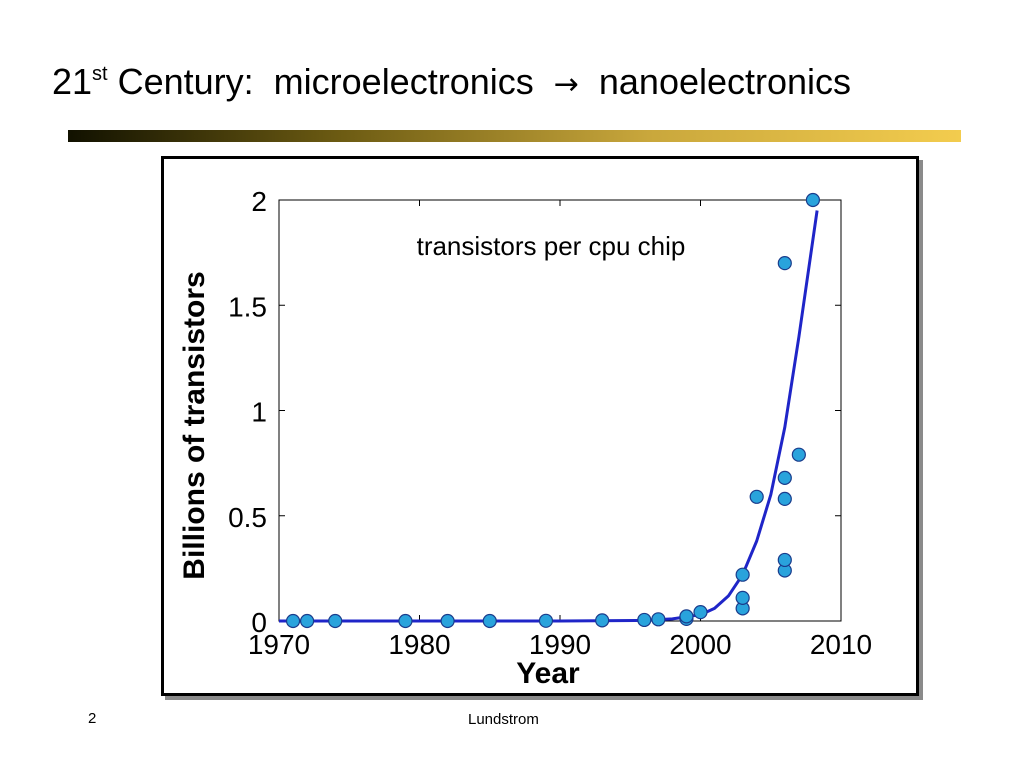  I want to click on title-number: 21, so click(72, 81).